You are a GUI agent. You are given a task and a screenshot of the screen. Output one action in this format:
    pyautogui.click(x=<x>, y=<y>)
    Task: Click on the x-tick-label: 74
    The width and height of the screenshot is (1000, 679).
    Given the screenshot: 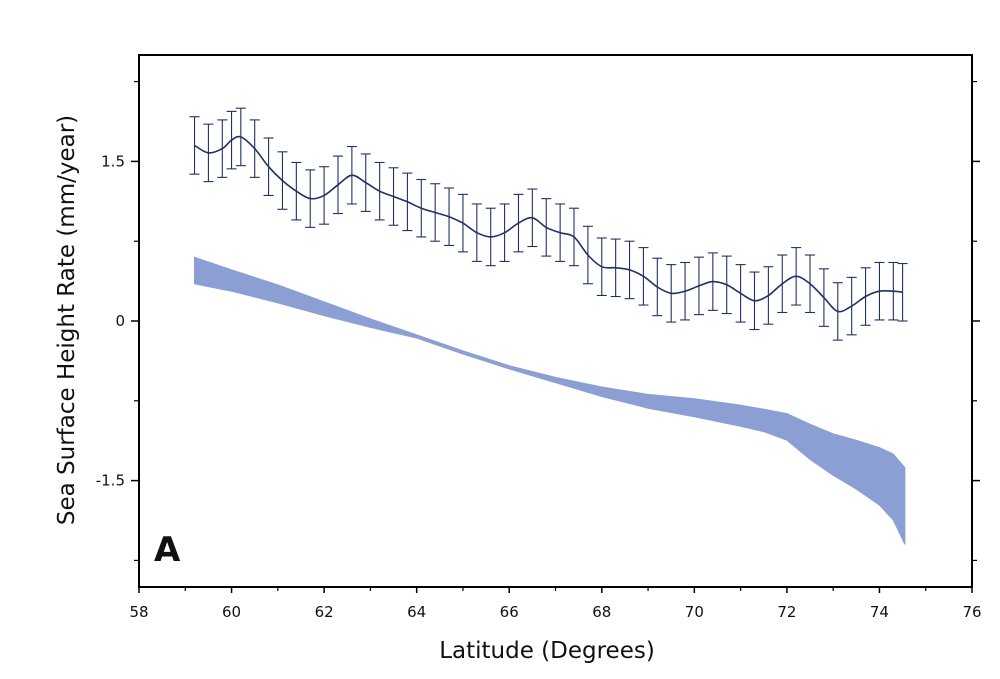 What is the action you would take?
    pyautogui.click(x=879, y=612)
    